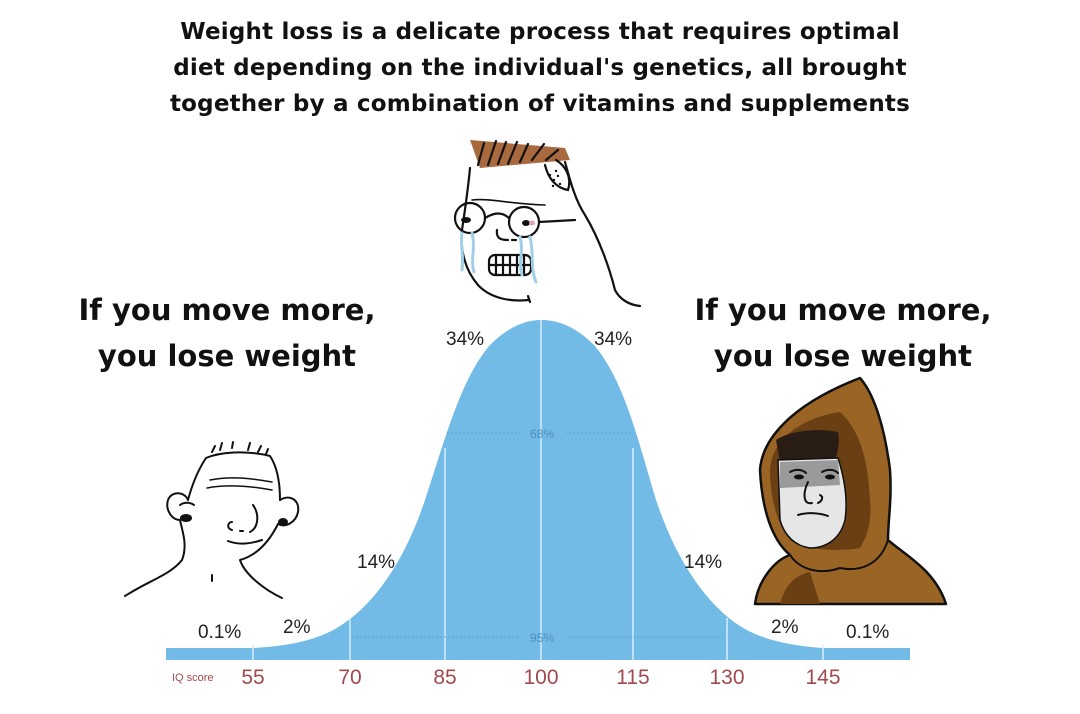 Image resolution: width=1080 pixels, height=714 pixels. What do you see at coordinates (726, 677) in the screenshot?
I see `tick-130: 130` at bounding box center [726, 677].